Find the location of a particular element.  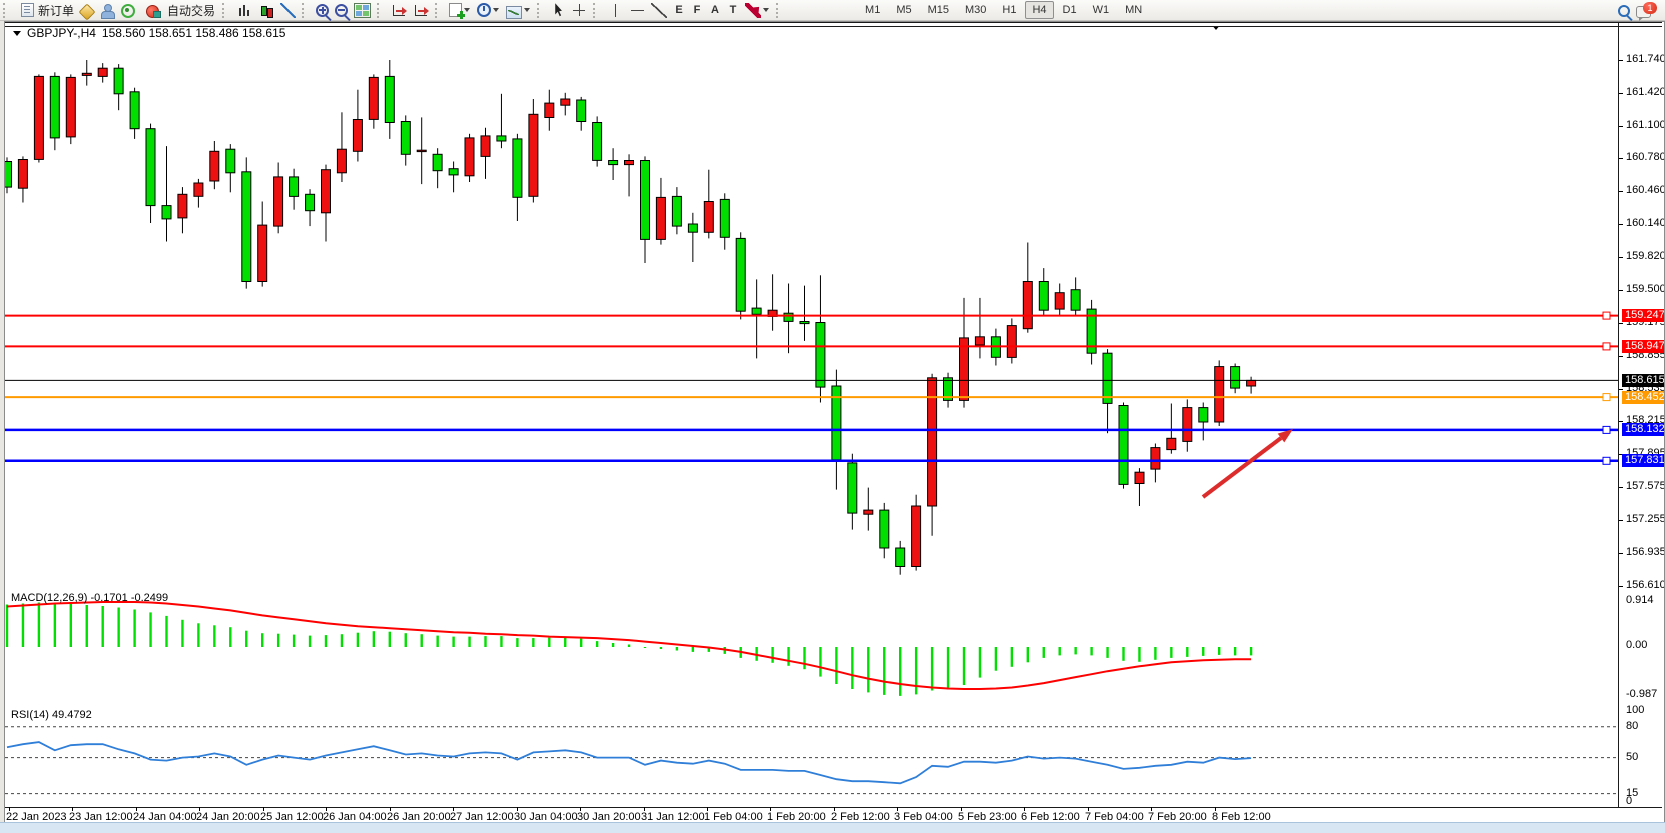

timeframe-m5: M5 is located at coordinates (904, 10).